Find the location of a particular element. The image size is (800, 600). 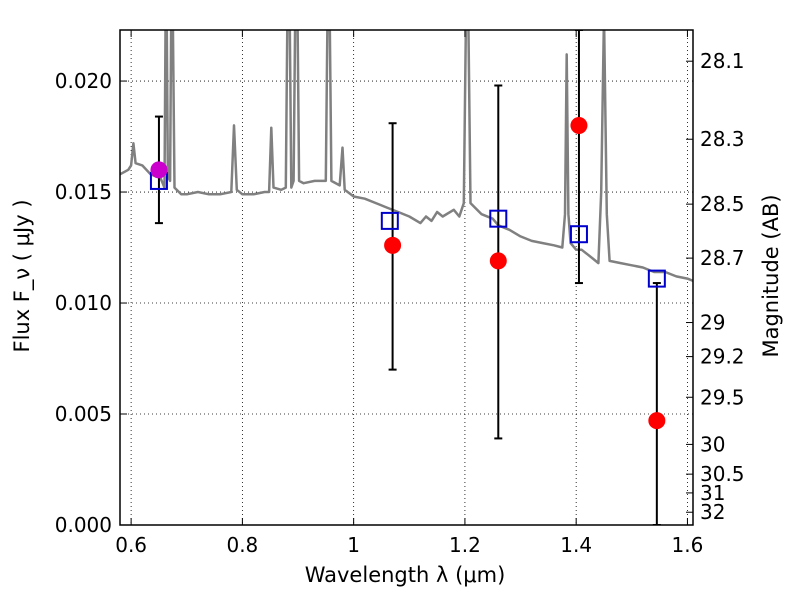

y-tick-label: 0.000 is located at coordinates (83, 525).